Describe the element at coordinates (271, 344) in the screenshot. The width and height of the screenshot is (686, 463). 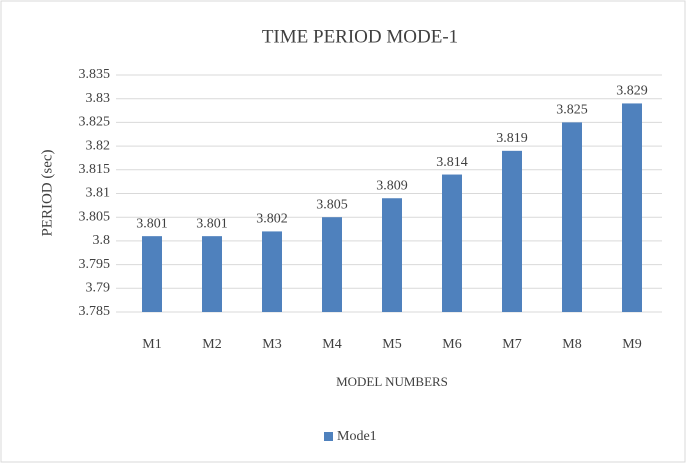
I see `x-tick-label: M3` at that location.